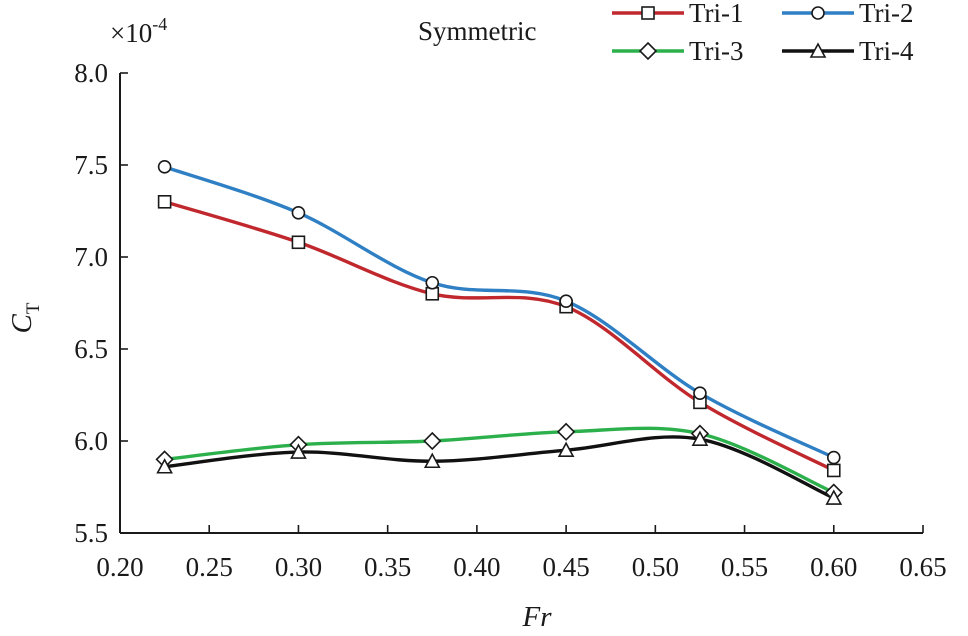  Describe the element at coordinates (91, 73) in the screenshot. I see `y-tick-label: 8.0` at that location.